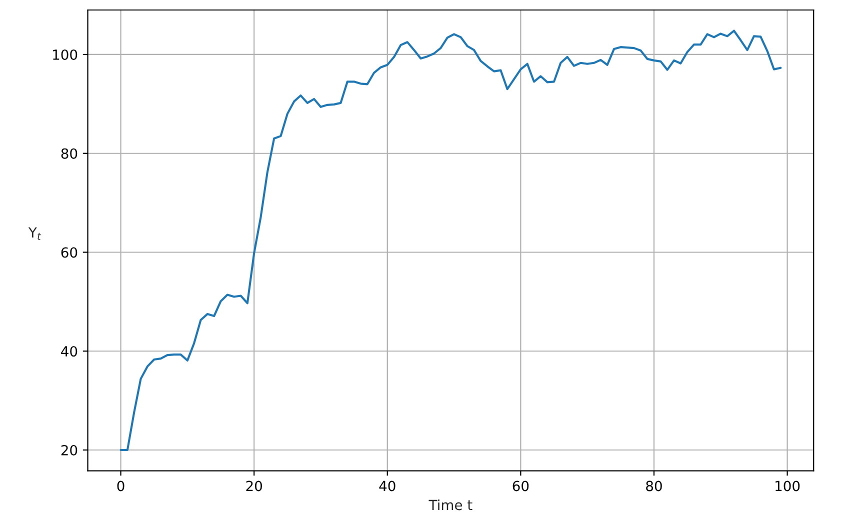  I want to click on x-tick-label: 80, so click(654, 486).